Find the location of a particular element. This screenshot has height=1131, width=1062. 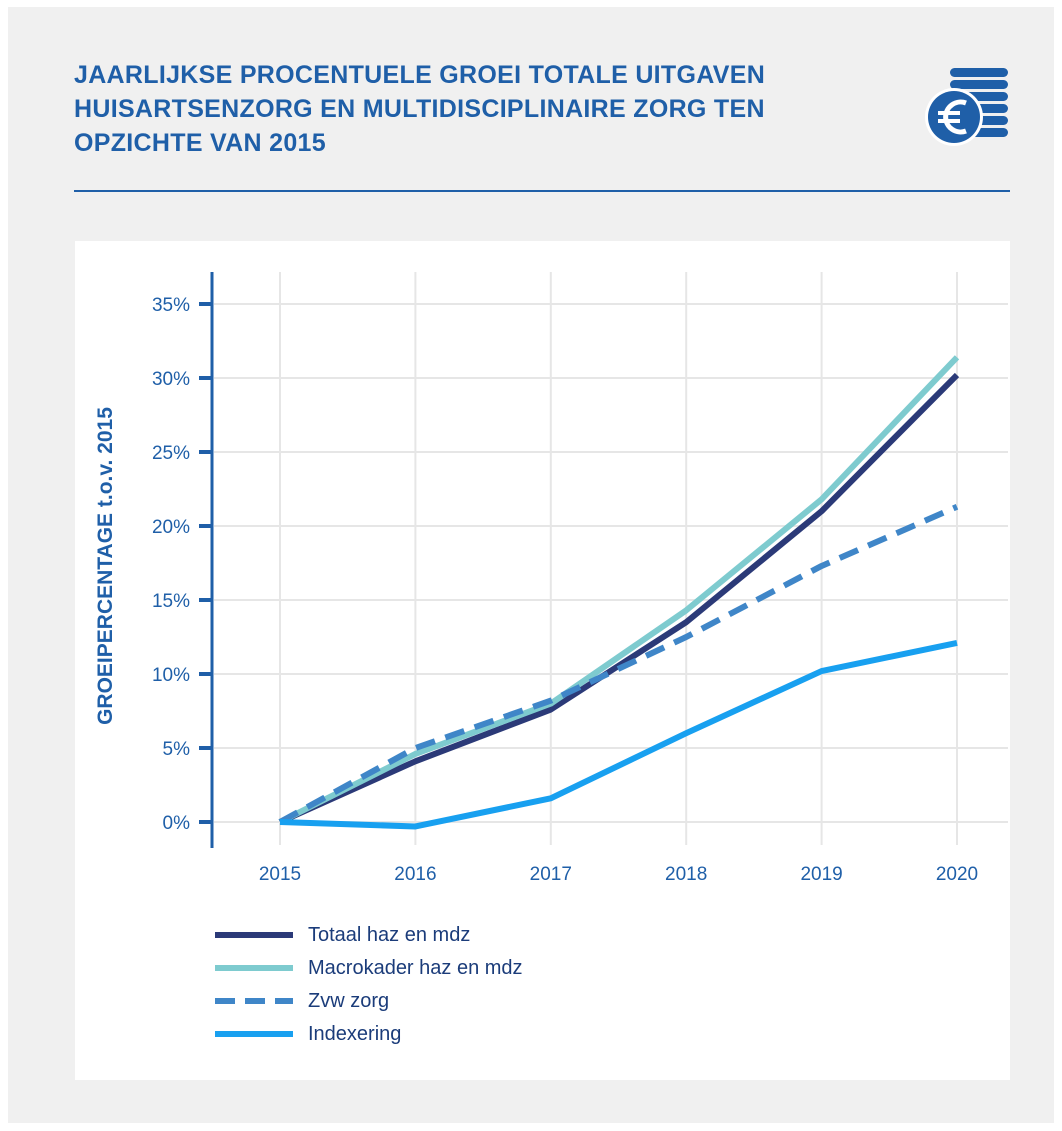

legend-label: Zvw zorg is located at coordinates (349, 1001).